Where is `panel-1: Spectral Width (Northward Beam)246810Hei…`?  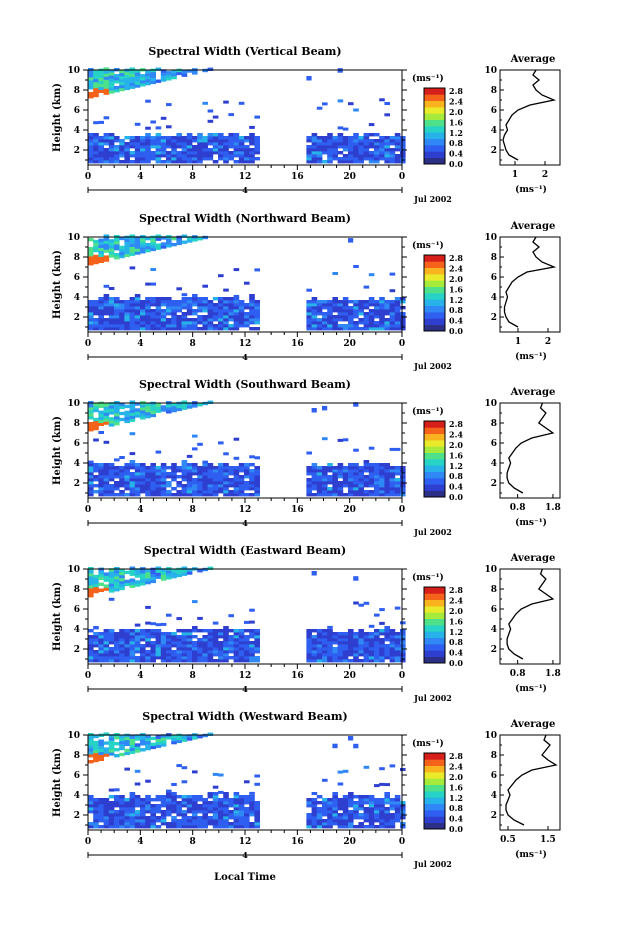
panel-1: Spectral Width (Northward Beam)246810Hei… is located at coordinates (306, 291).